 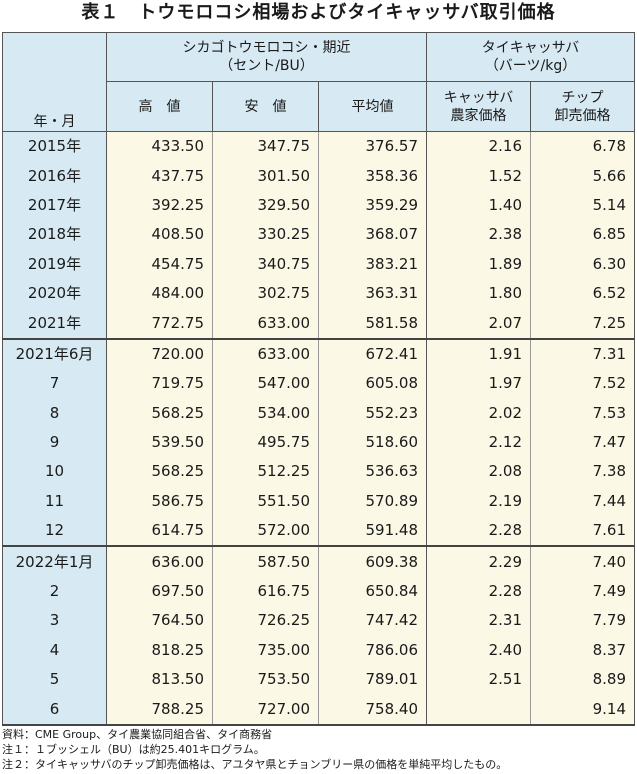 What do you see at coordinates (54, 472) in the screenshot?
I see `row-label: 10` at bounding box center [54, 472].